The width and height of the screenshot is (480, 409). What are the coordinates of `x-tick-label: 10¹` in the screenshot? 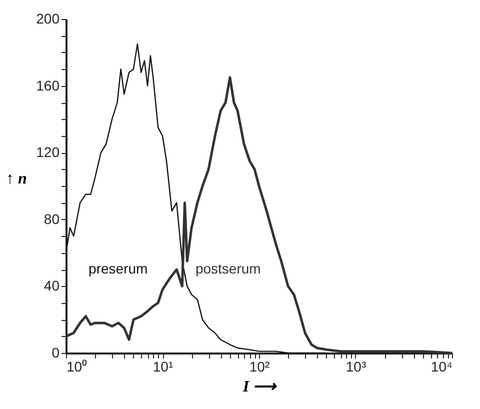 It's located at (163, 366).